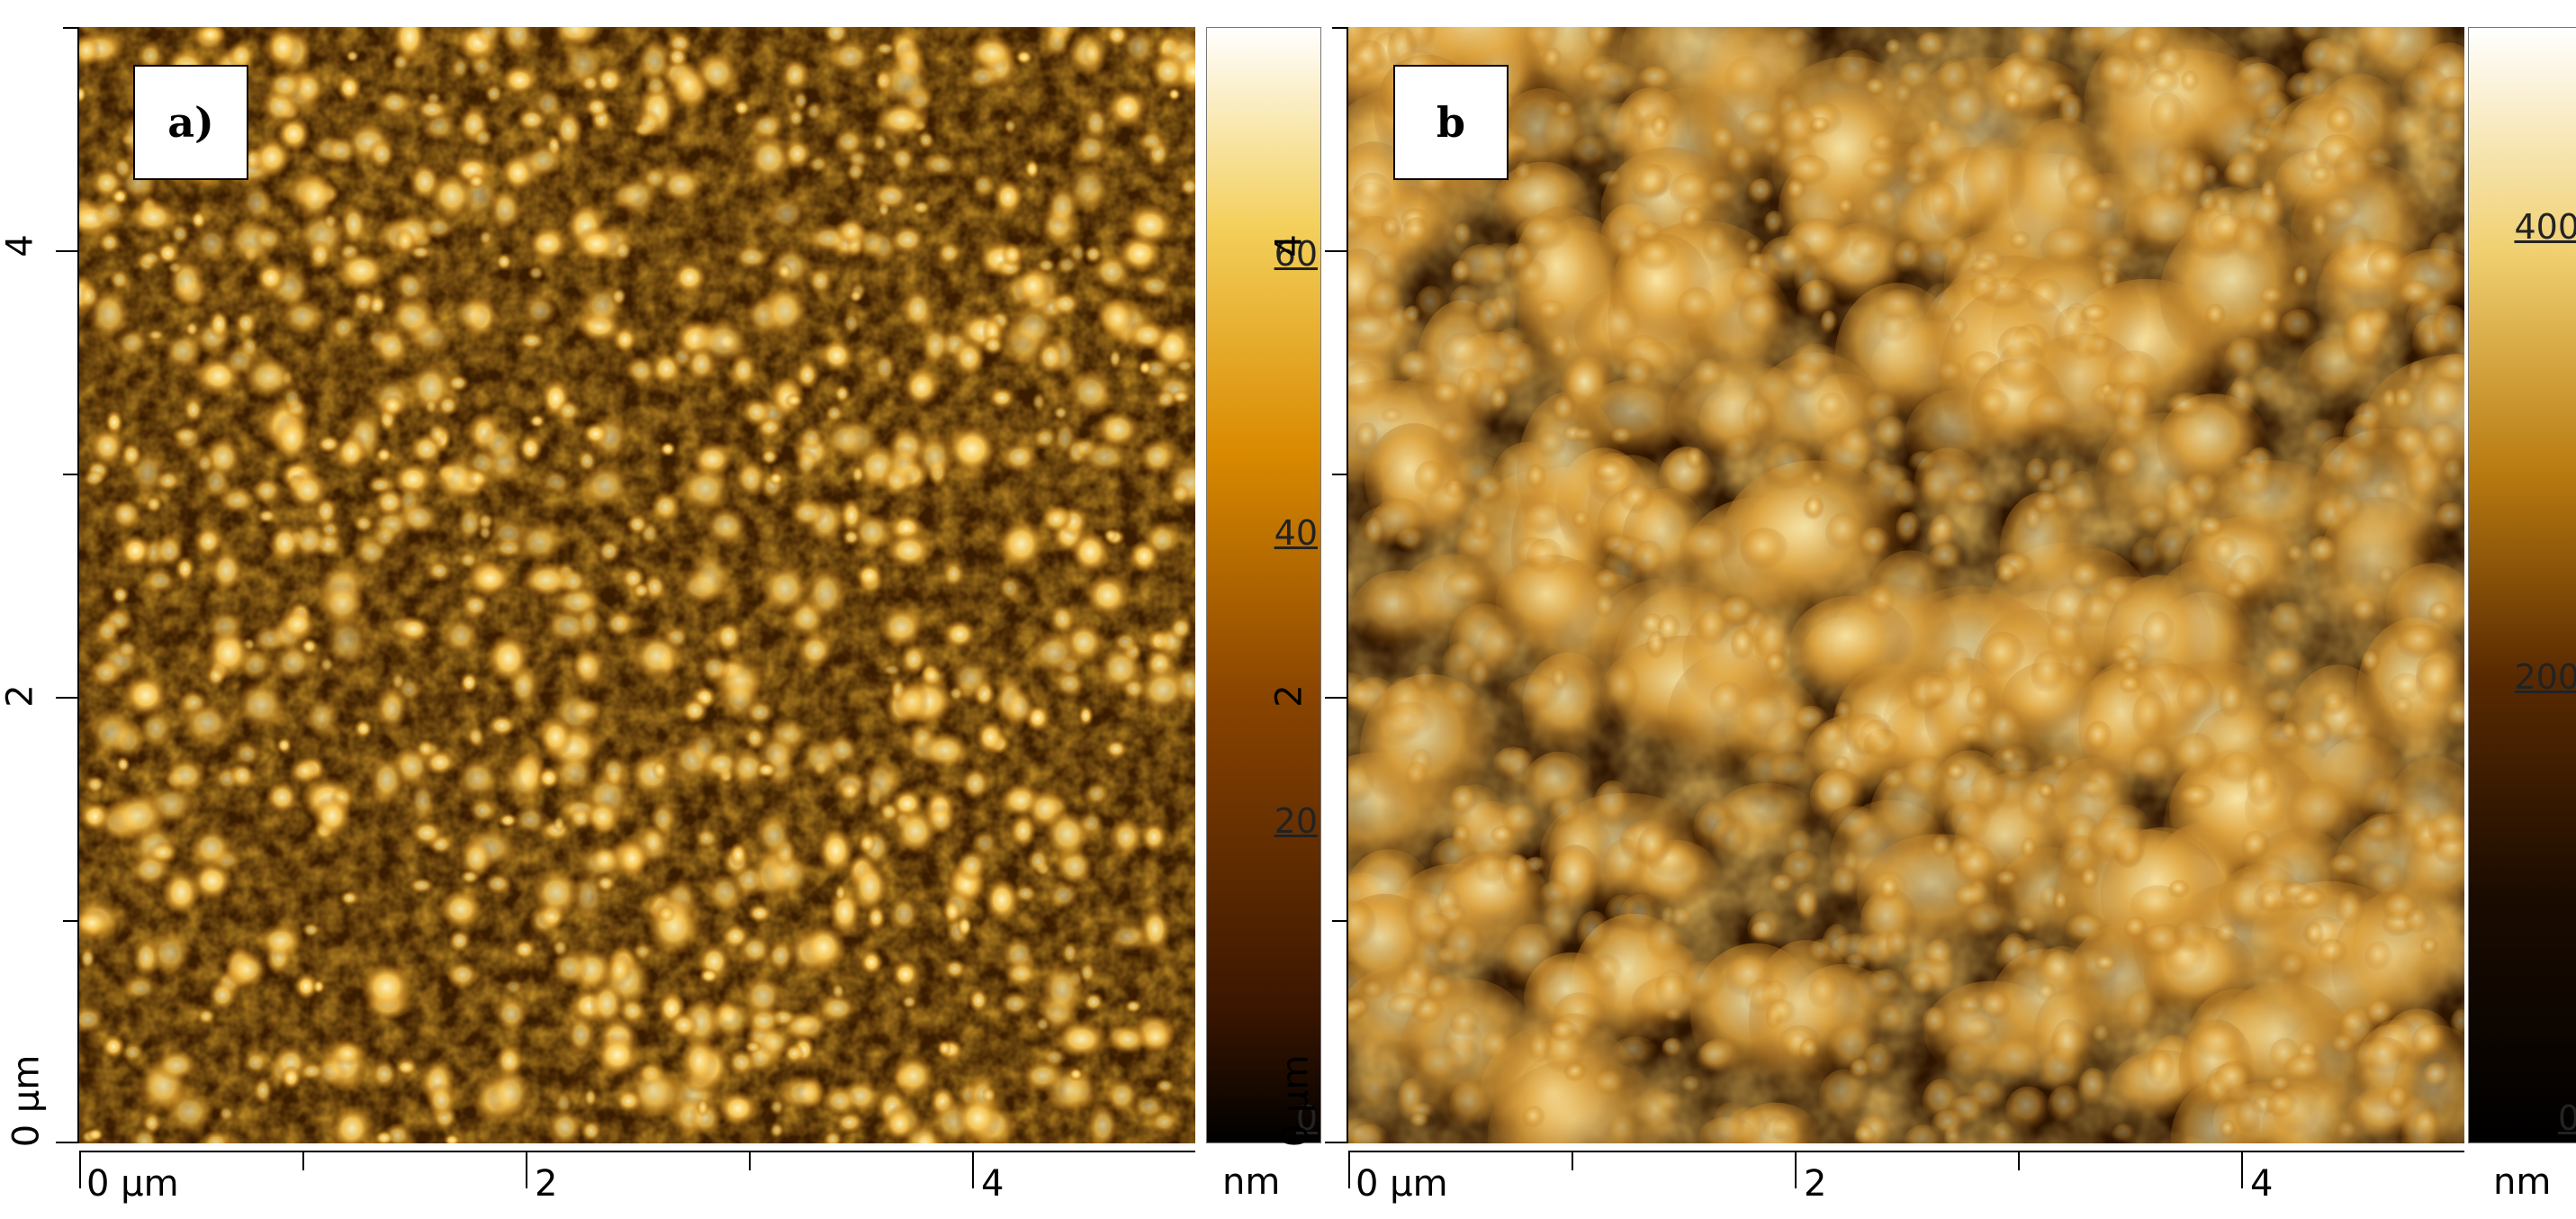  Describe the element at coordinates (1263, 585) in the screenshot. I see `color-scale-a: 60 40 20 0` at that location.